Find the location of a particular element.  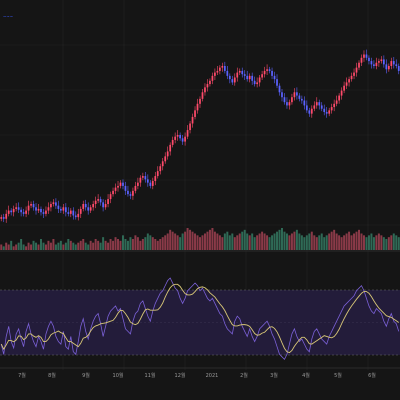

x-tick-label: 2021 is located at coordinates (212, 376).